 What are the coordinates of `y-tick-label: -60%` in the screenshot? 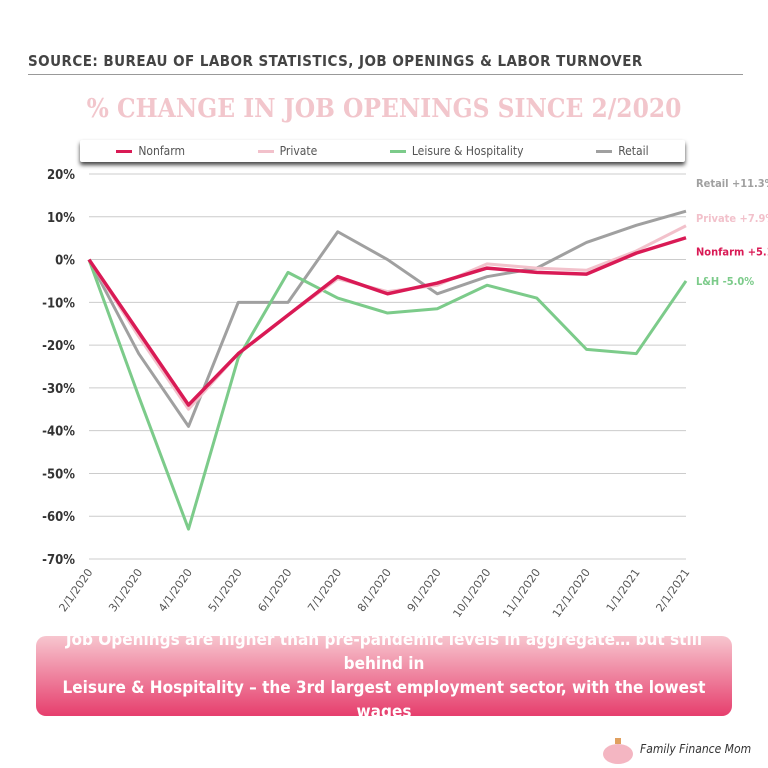 It's located at (58, 517).